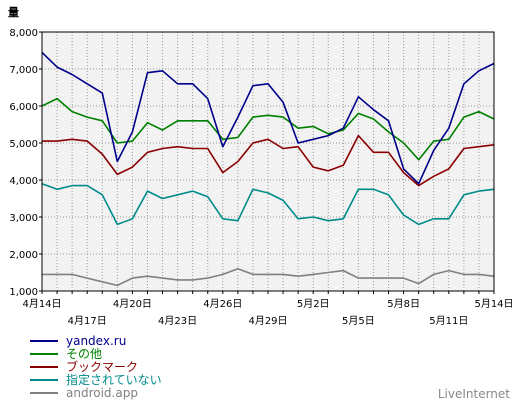 Image resolution: width=520 pixels, height=405 pixels. What do you see at coordinates (473, 394) in the screenshot?
I see `brand-label: LiveInternet` at bounding box center [473, 394].